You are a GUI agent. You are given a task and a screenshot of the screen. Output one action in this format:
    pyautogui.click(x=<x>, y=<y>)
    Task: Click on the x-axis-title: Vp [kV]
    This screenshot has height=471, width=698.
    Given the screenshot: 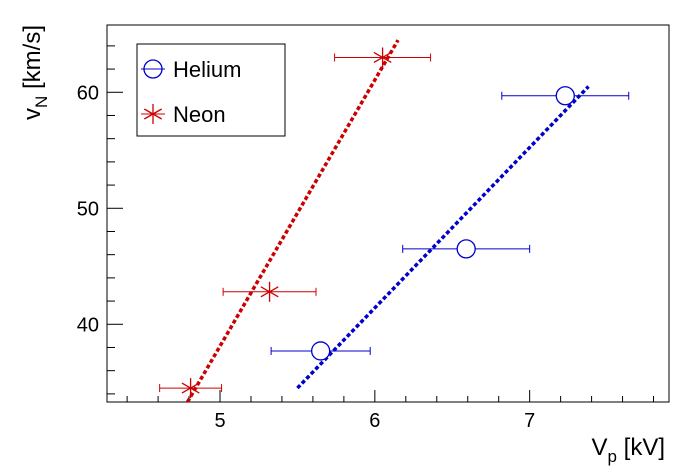 What is the action you would take?
    pyautogui.click(x=629, y=450)
    